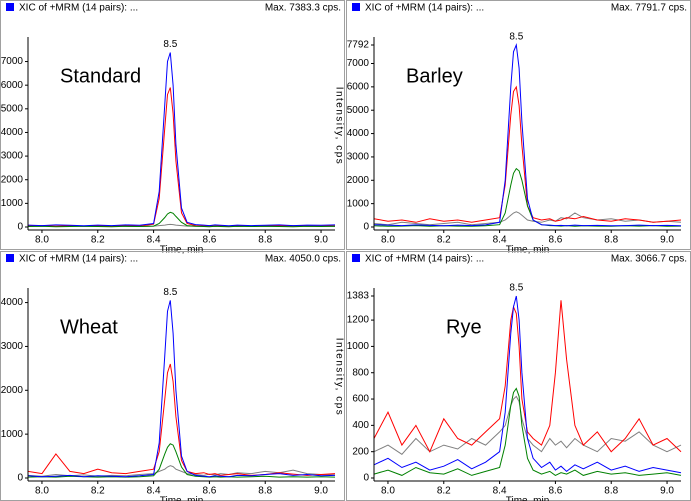 The width and height of the screenshot is (691, 501). I want to click on sample-label: Standard, so click(100, 76).